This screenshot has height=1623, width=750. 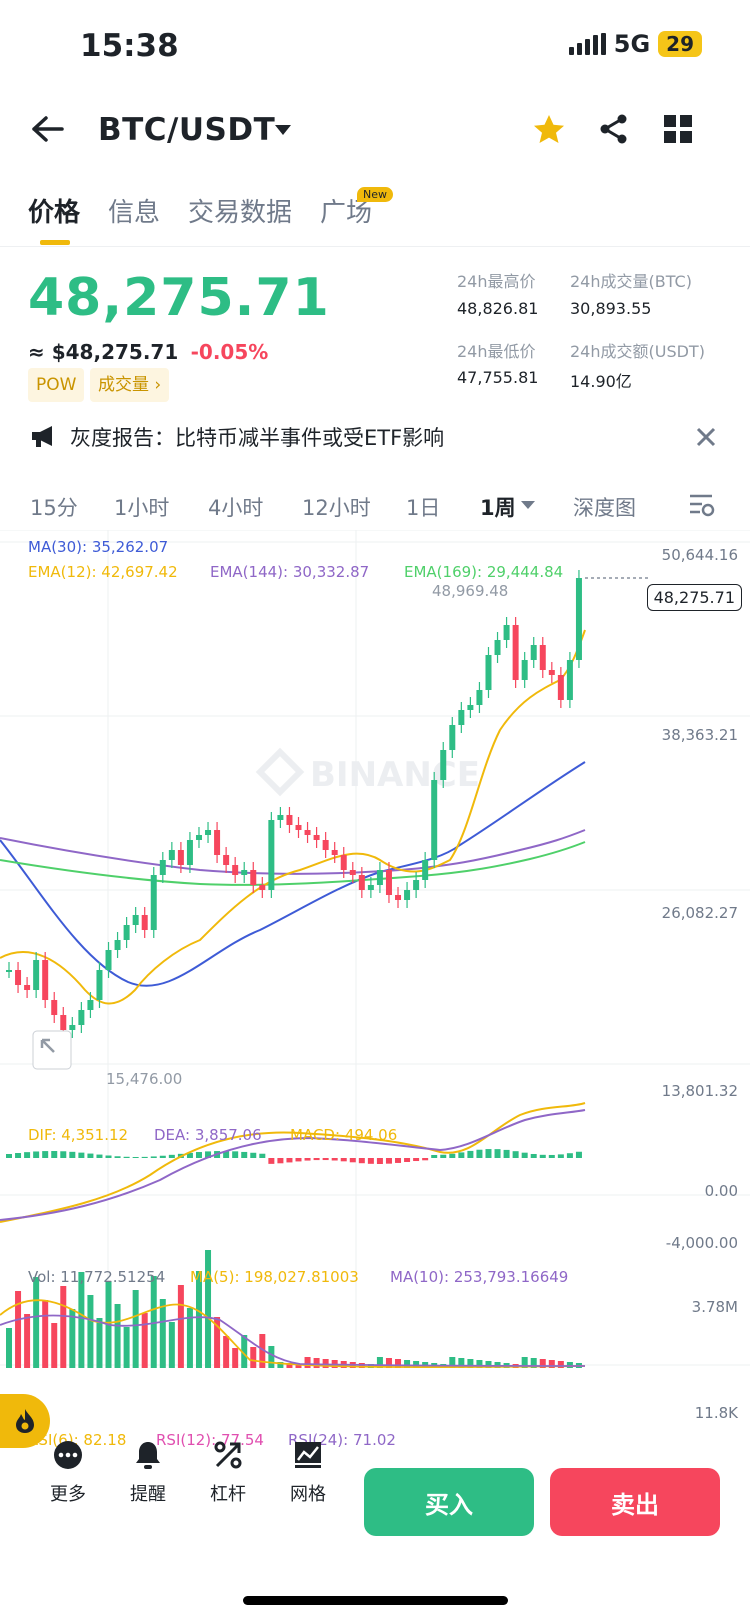 What do you see at coordinates (367, 772) in the screenshot?
I see `binance-watermark: BINANCE` at bounding box center [367, 772].